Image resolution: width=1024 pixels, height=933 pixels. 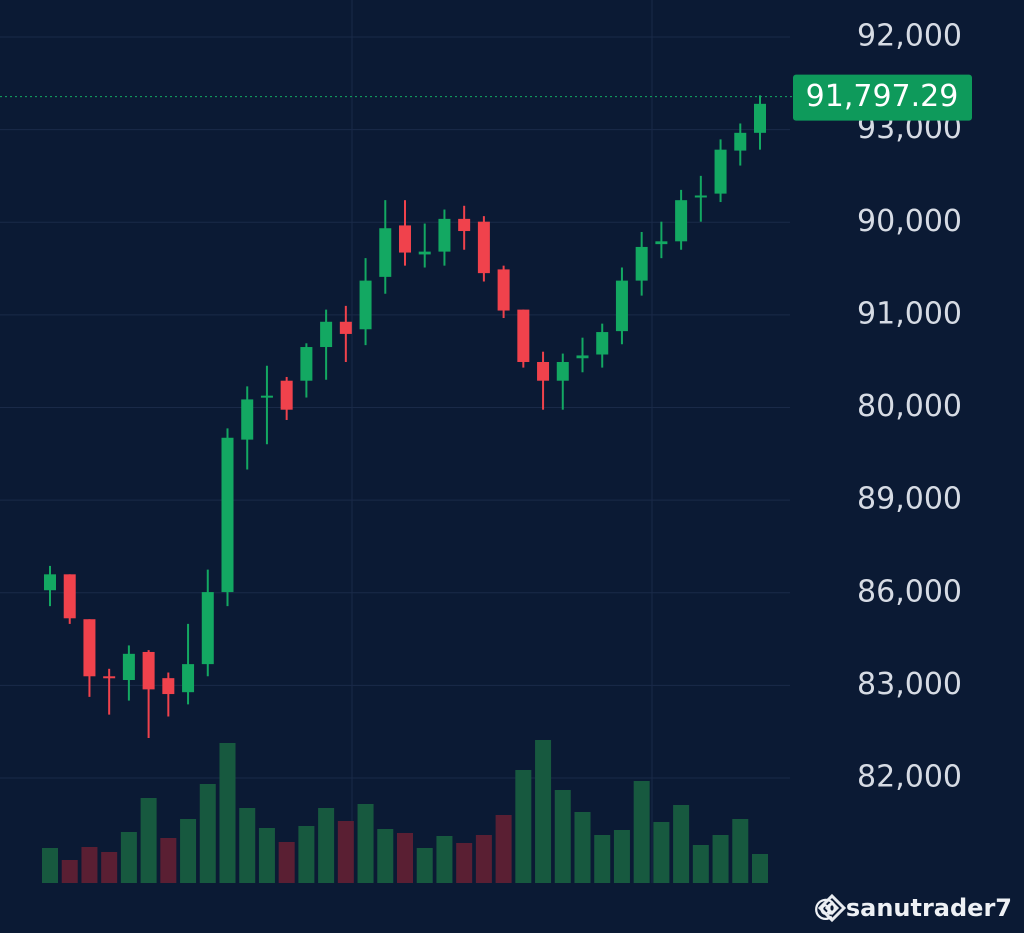 What do you see at coordinates (912, 908) in the screenshot?
I see `watermark: @ sanutrader7` at bounding box center [912, 908].